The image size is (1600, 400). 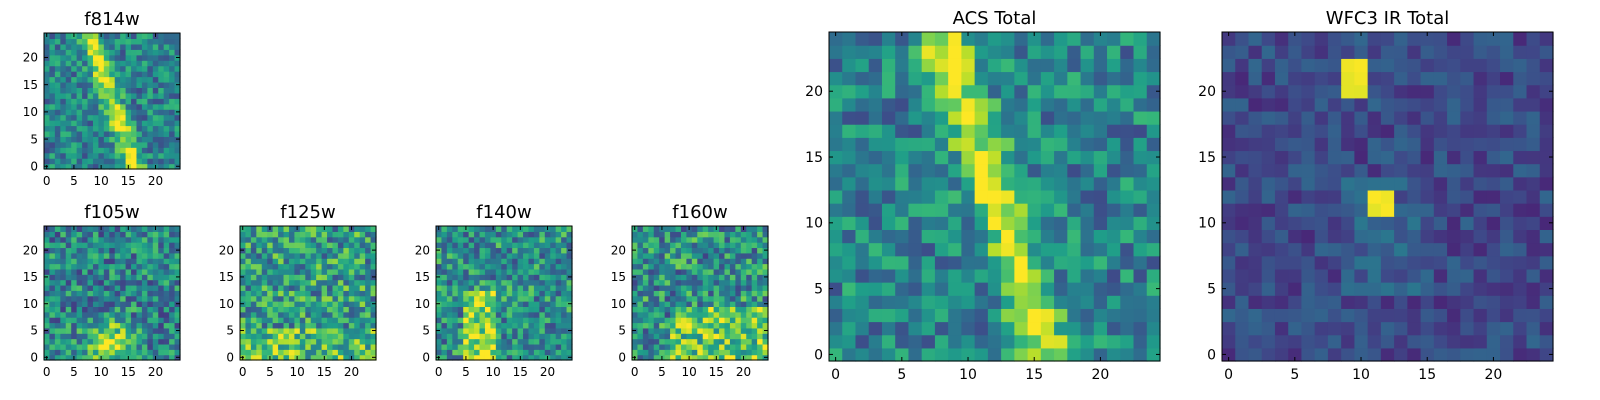 What do you see at coordinates (74, 181) in the screenshot?
I see `x-tick-label: 5` at bounding box center [74, 181].